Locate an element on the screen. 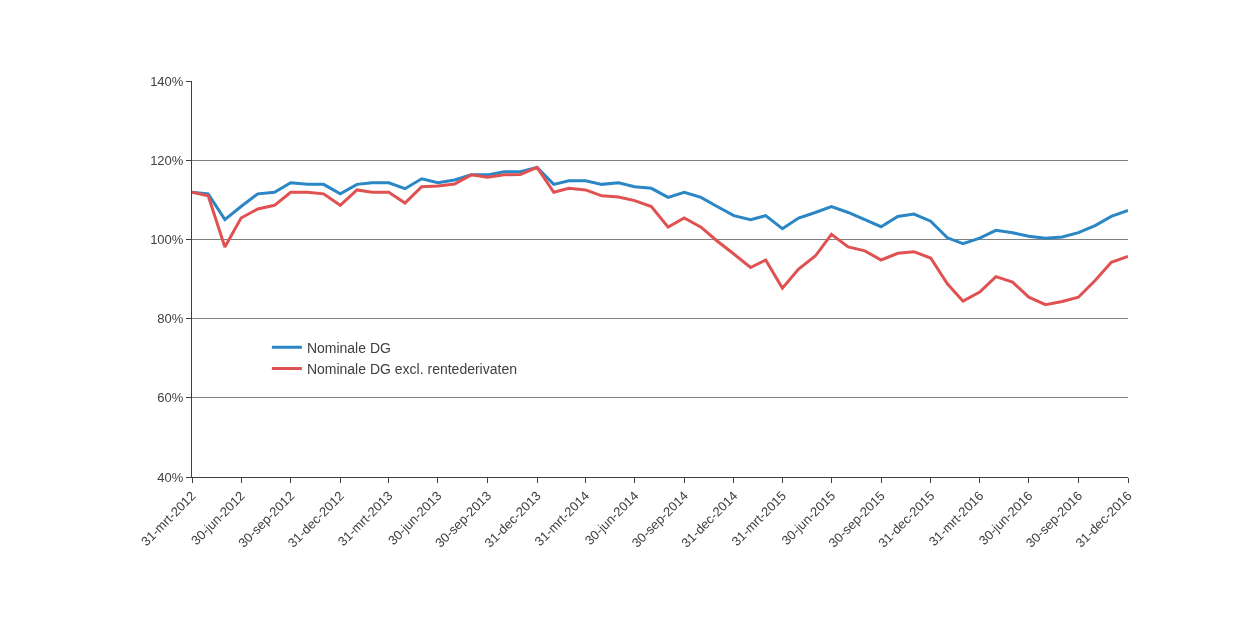 This screenshot has height=623, width=1239. y-tick-label: 40% is located at coordinates (170, 477).